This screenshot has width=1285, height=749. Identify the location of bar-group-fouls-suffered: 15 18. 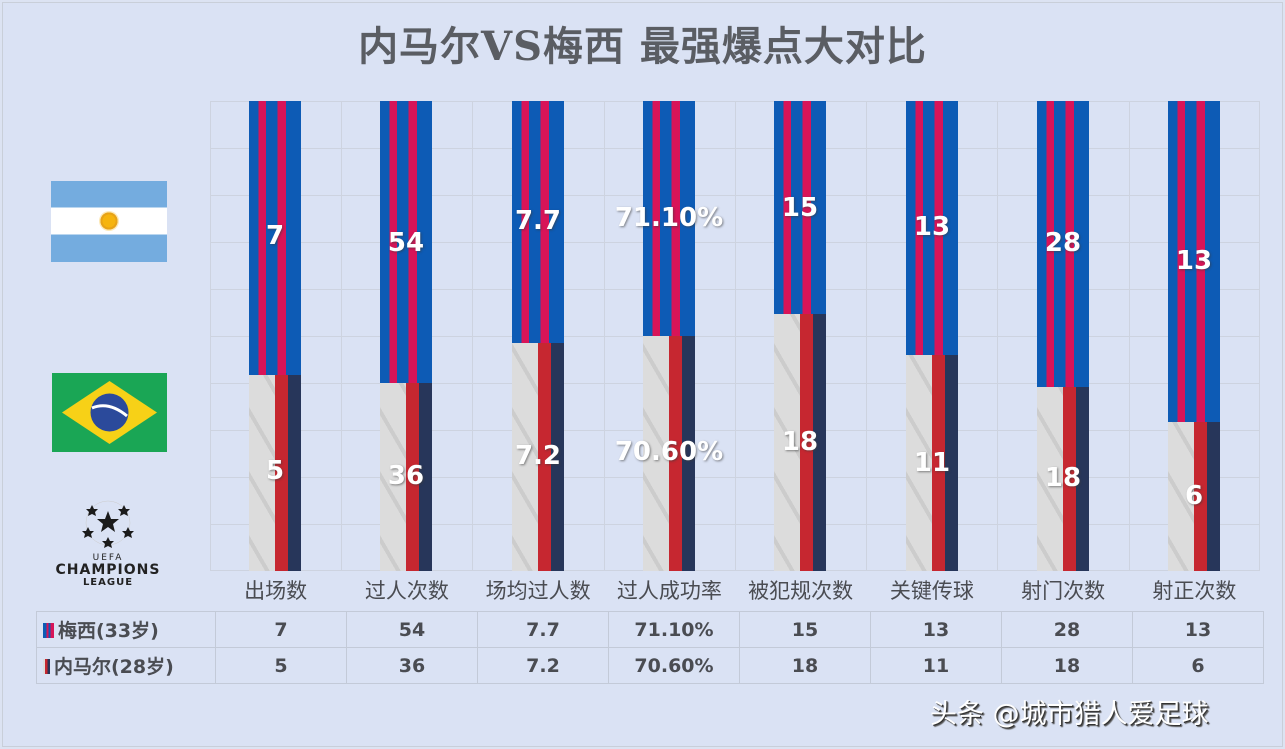
(800, 336).